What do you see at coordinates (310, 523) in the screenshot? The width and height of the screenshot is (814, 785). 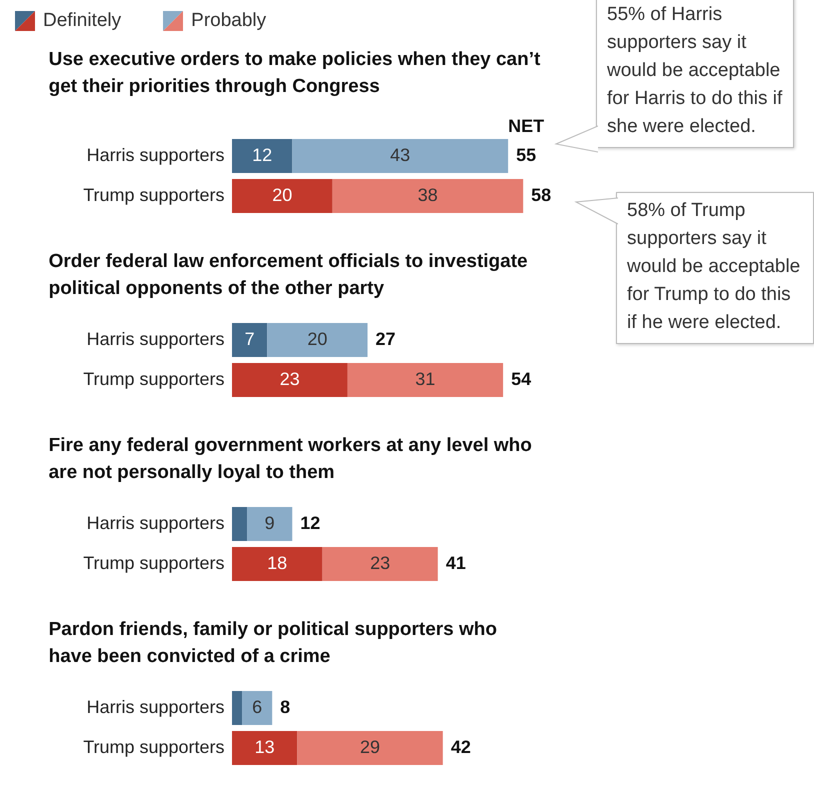 I see `total-label: 12` at bounding box center [310, 523].